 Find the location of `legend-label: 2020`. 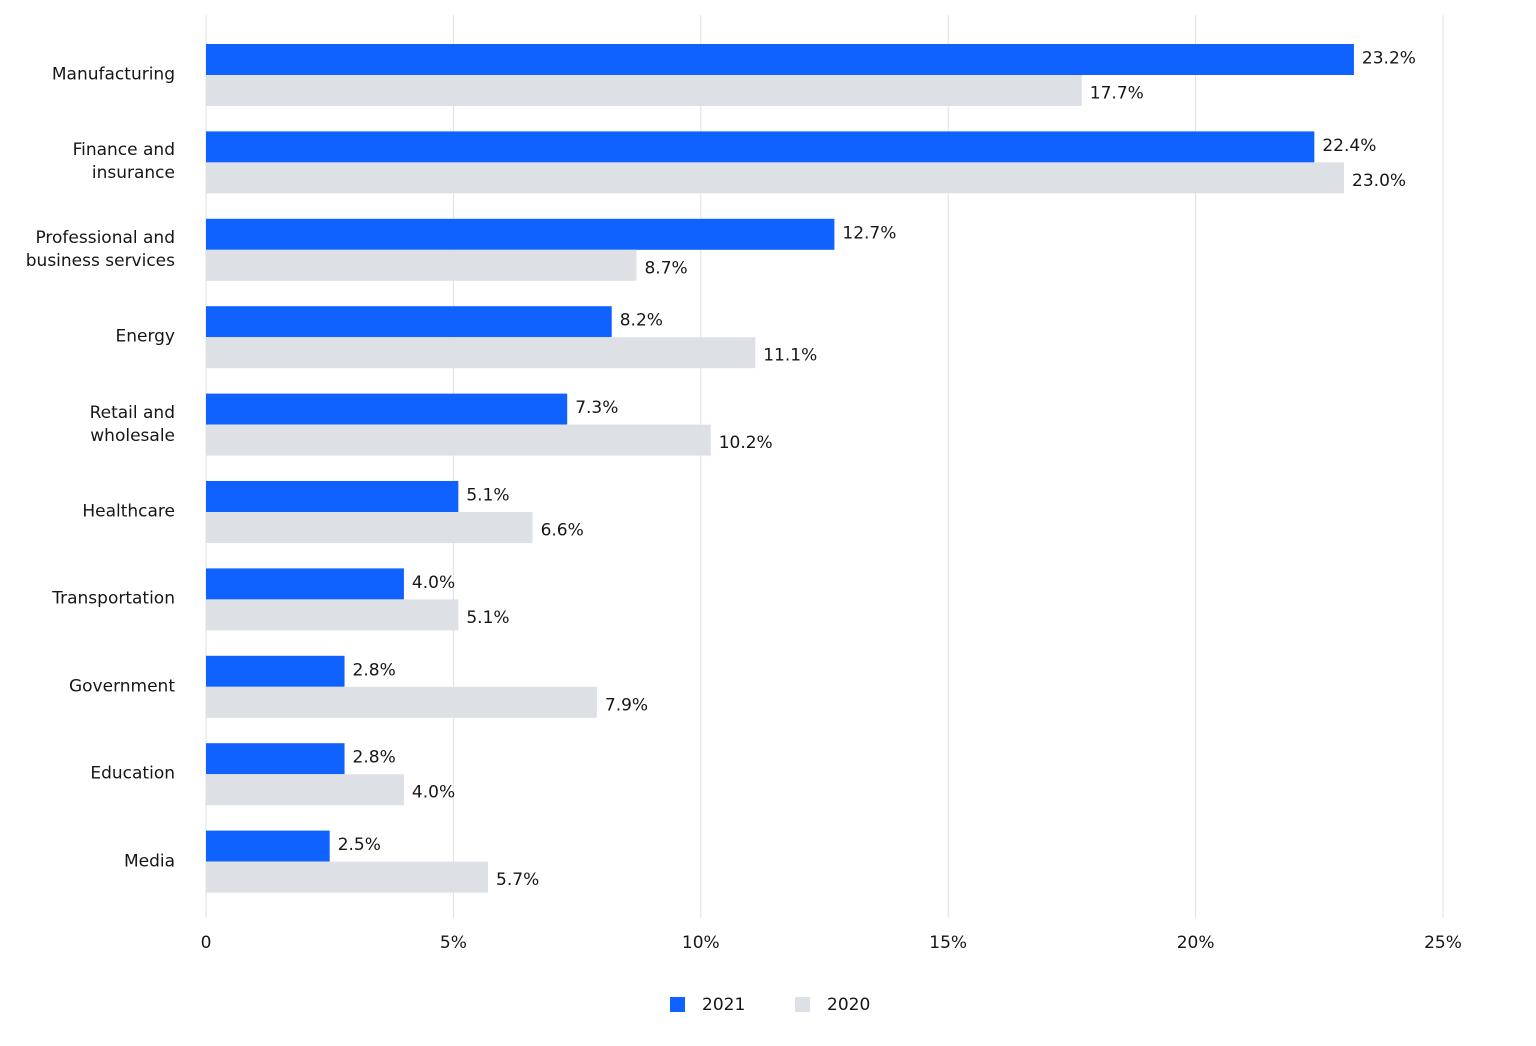

legend-label: 2020 is located at coordinates (848, 1005).